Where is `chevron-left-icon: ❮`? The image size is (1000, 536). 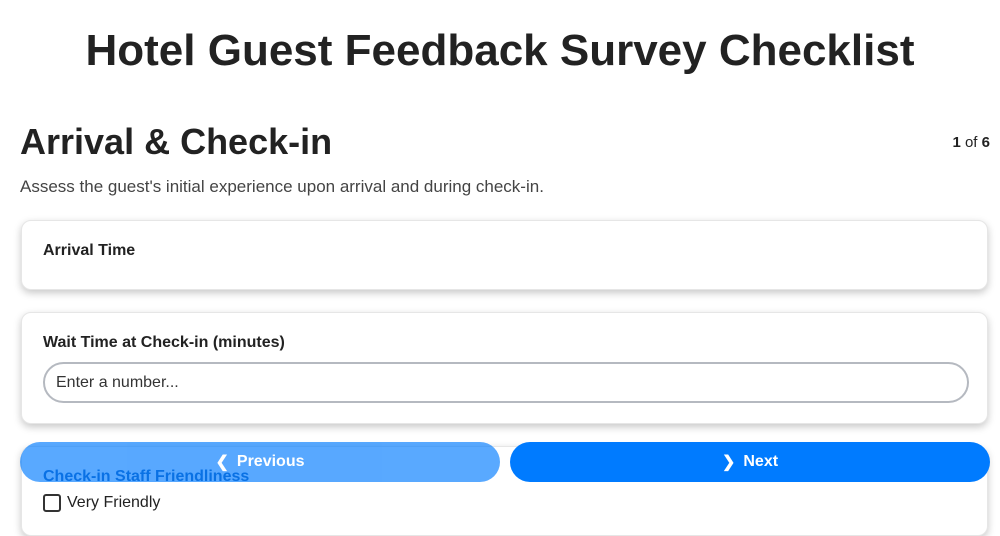 chevron-left-icon: ❮ is located at coordinates (222, 462).